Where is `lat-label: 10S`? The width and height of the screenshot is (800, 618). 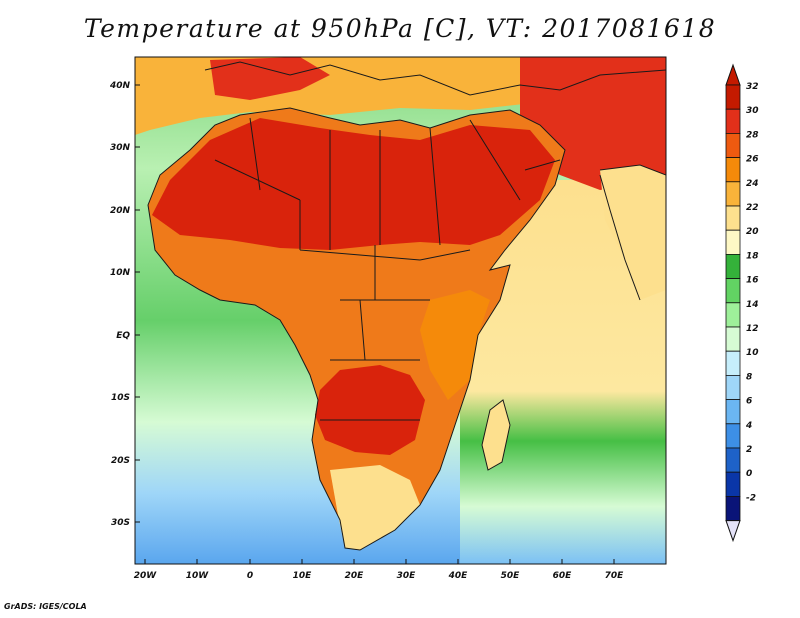 lat-label: 10S is located at coordinates (120, 398).